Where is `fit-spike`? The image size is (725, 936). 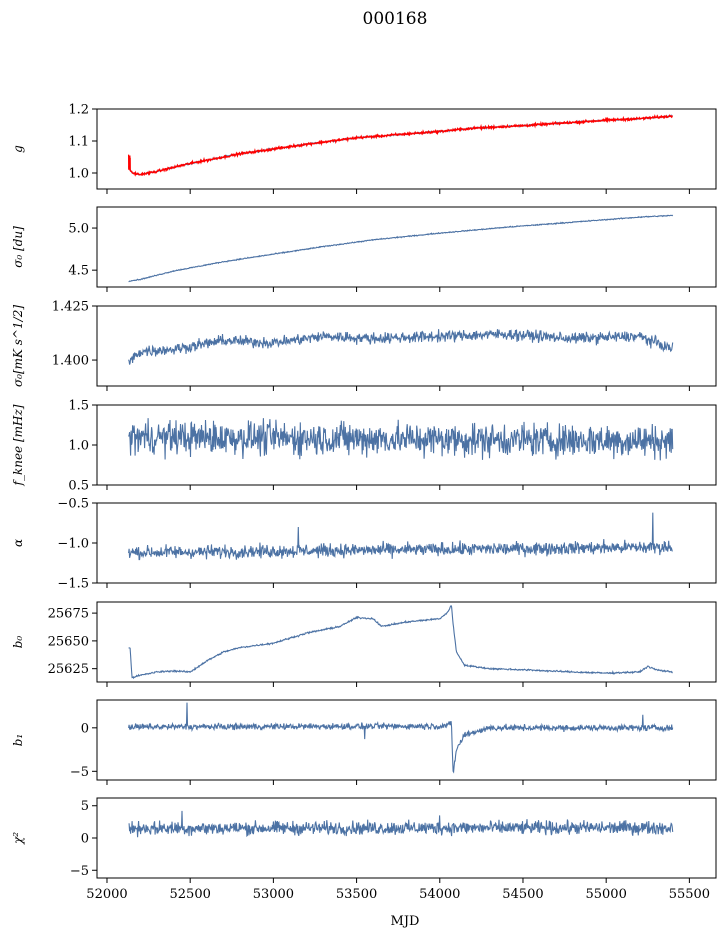 fit-spike is located at coordinates (129, 162).